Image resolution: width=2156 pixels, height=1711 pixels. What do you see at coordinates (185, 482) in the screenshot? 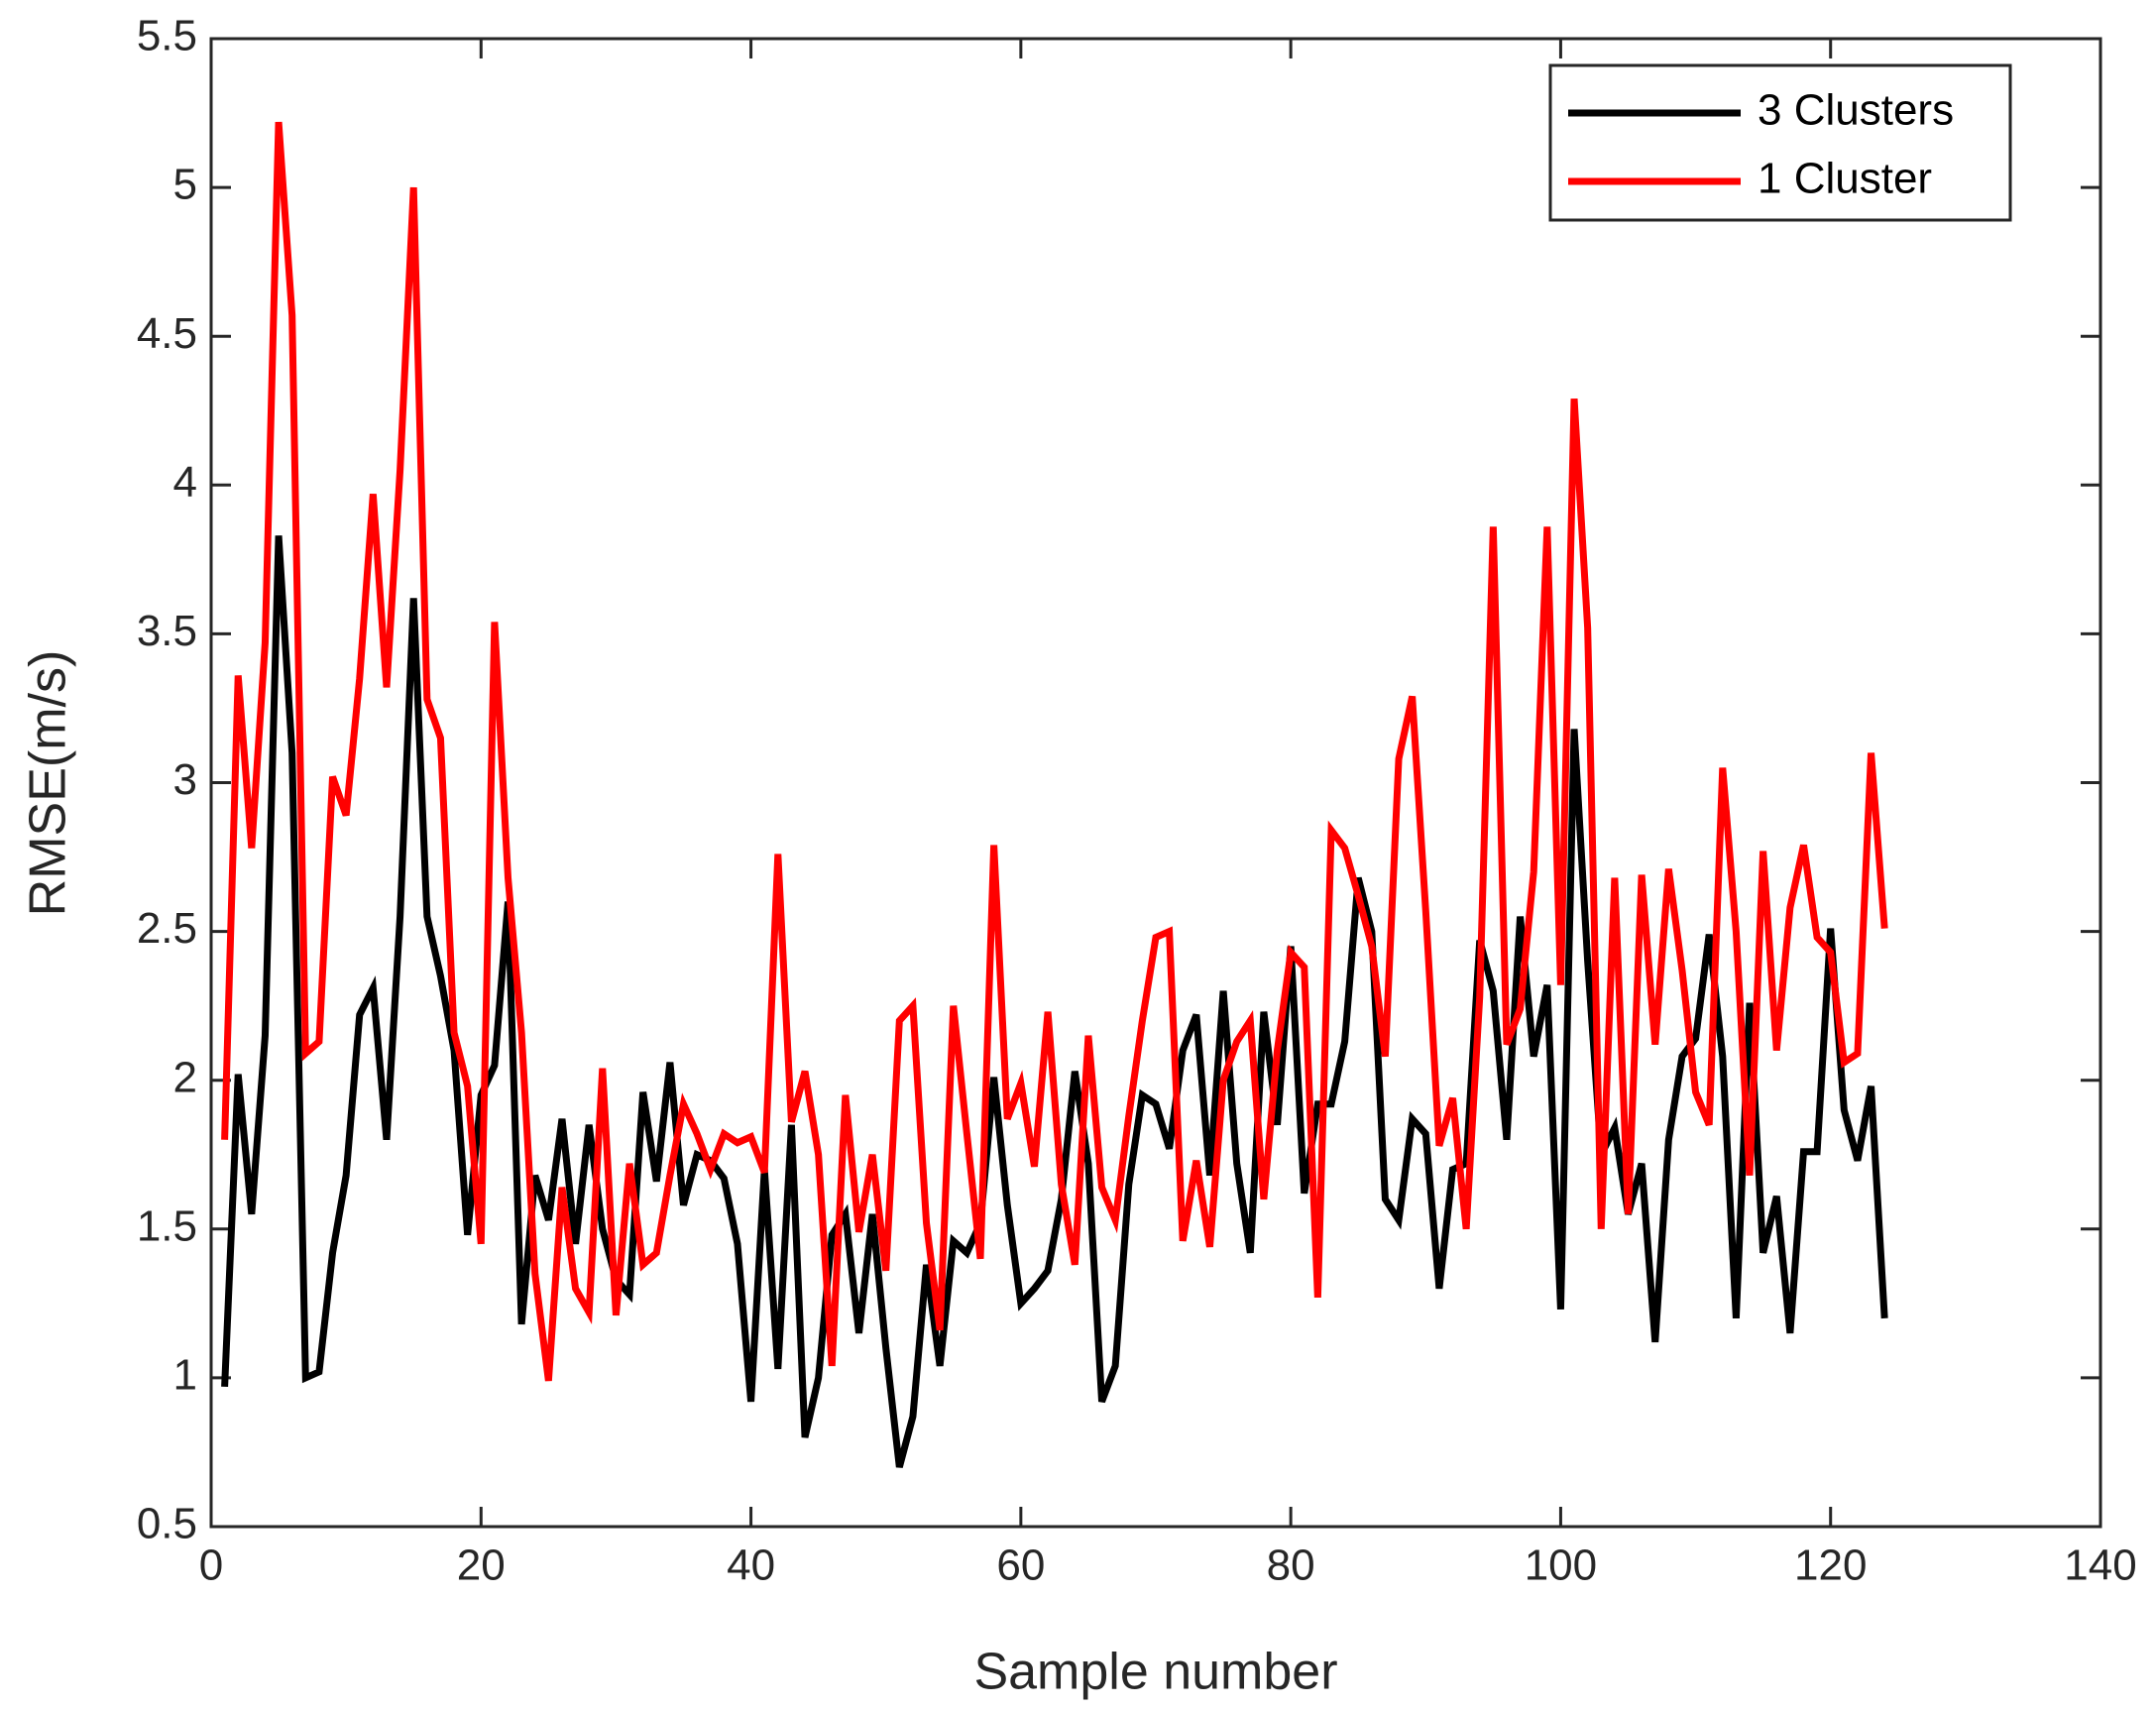
I see `y-tick-label: 4` at bounding box center [185, 482].